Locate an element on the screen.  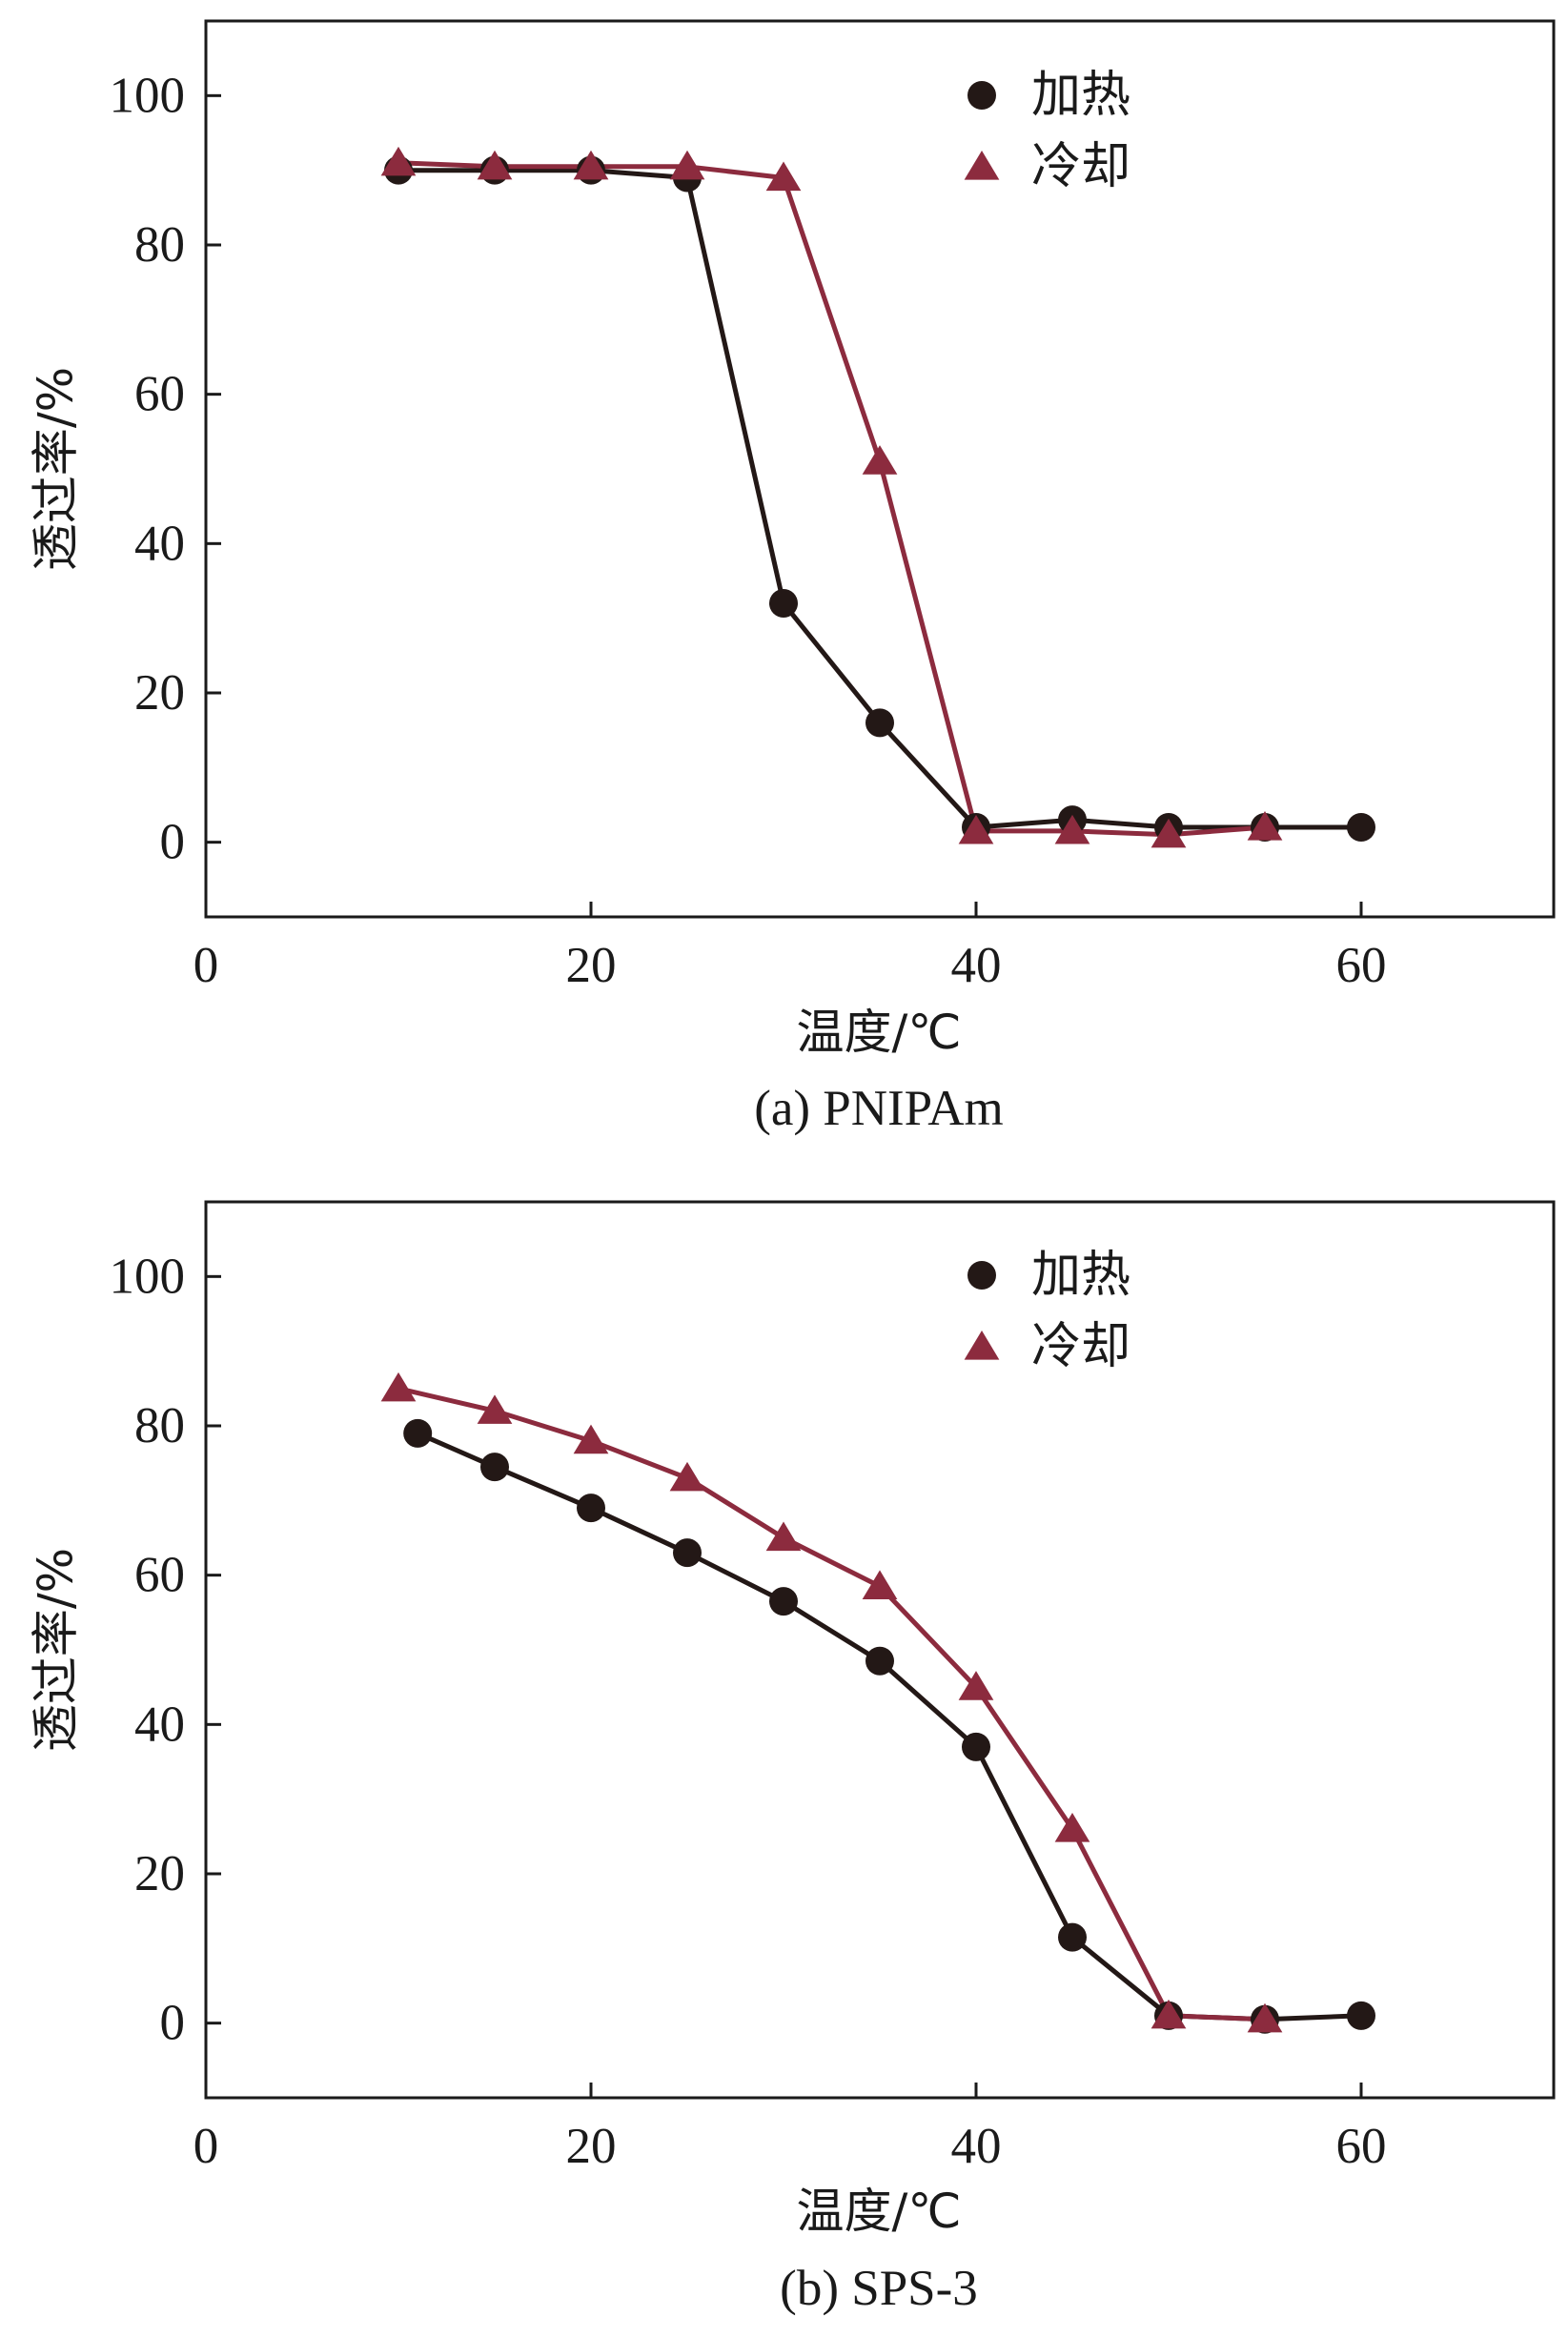
panel-caption: (b) SPS-3 is located at coordinates (879, 2288).